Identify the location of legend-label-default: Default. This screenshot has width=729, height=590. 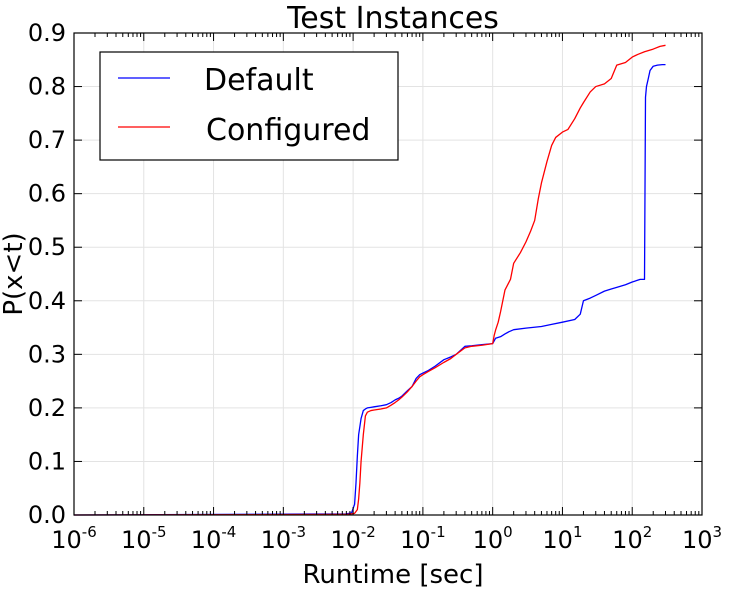
(259, 80).